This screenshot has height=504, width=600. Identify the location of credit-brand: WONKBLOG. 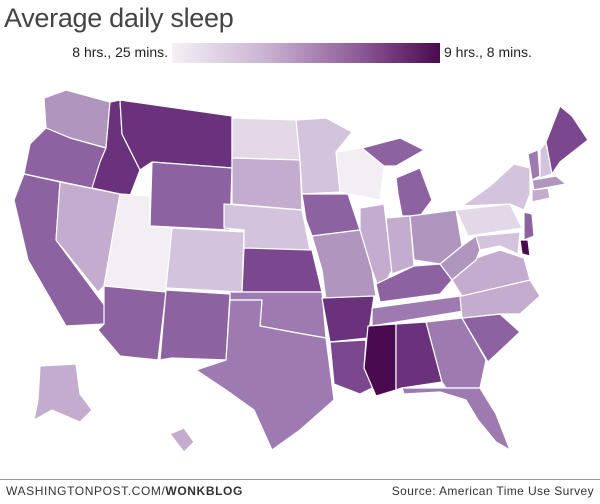
(204, 491).